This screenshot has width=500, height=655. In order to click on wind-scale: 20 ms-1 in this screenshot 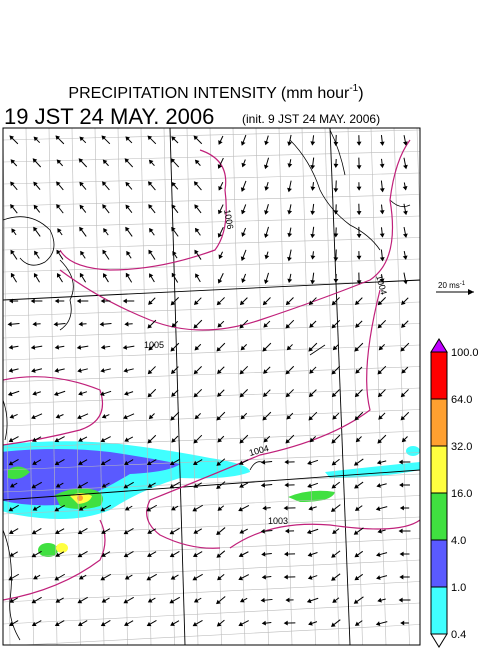, I will do `click(455, 288)`.